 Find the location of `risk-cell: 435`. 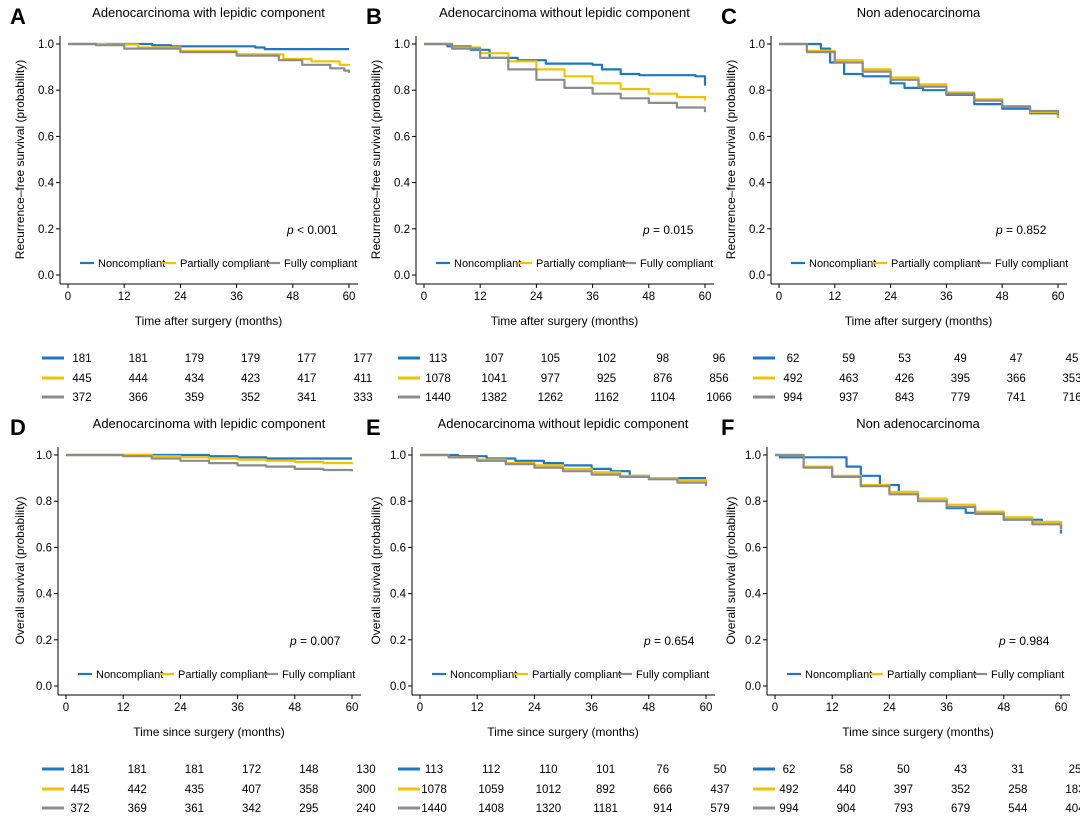

risk-cell: 435 is located at coordinates (194, 790).